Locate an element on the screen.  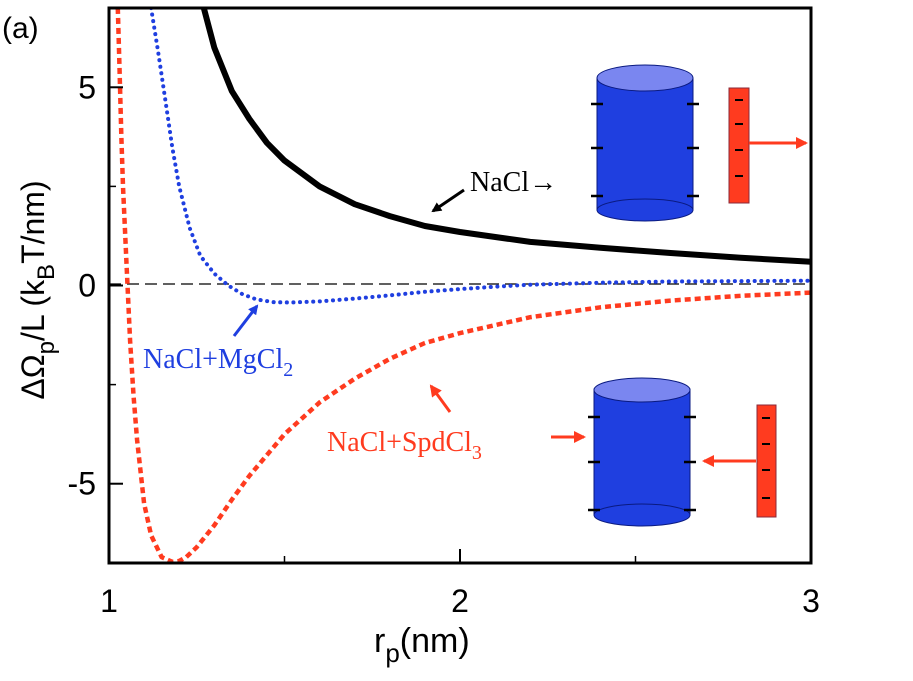
inset-top-rod-charges is located at coordinates (739, 138).